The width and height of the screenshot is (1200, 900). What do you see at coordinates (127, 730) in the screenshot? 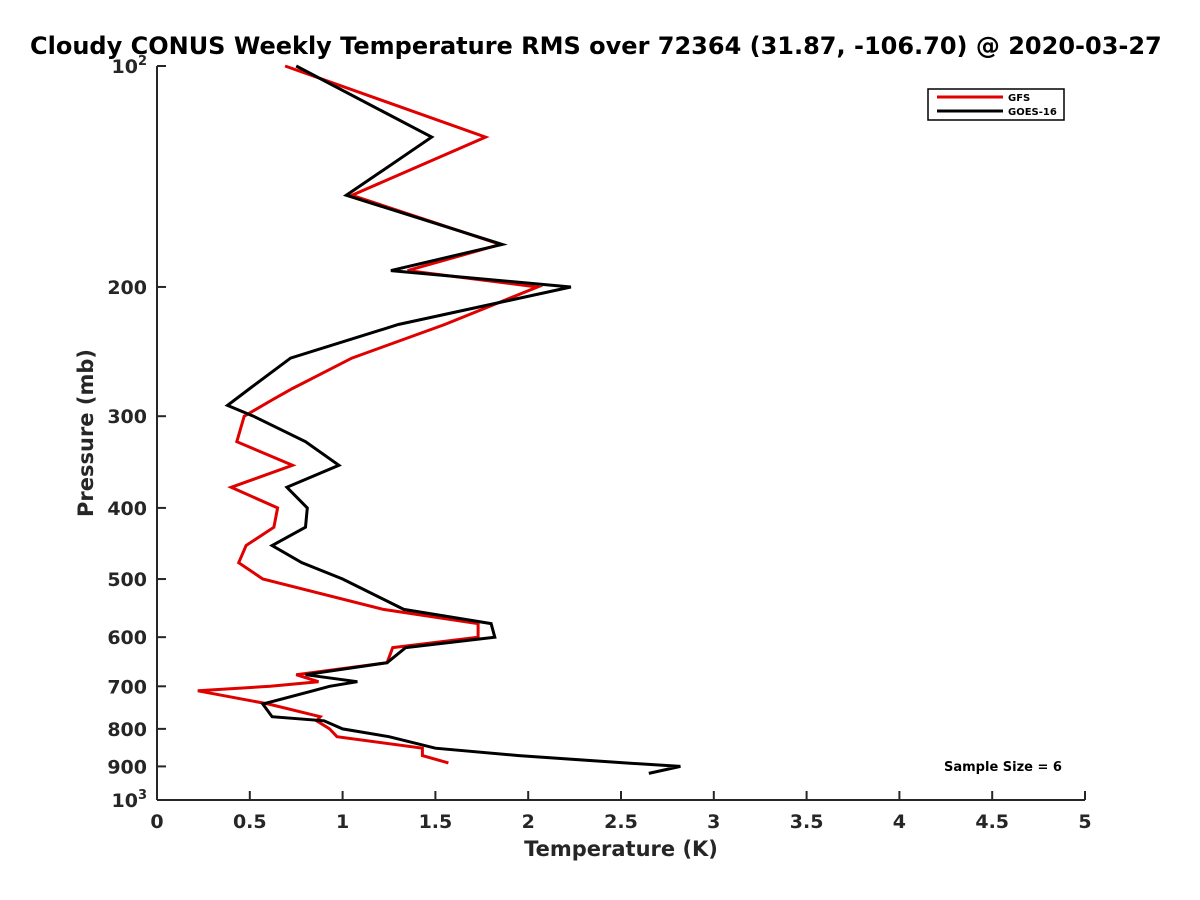
I see `y-tick-label: 800` at bounding box center [127, 730].